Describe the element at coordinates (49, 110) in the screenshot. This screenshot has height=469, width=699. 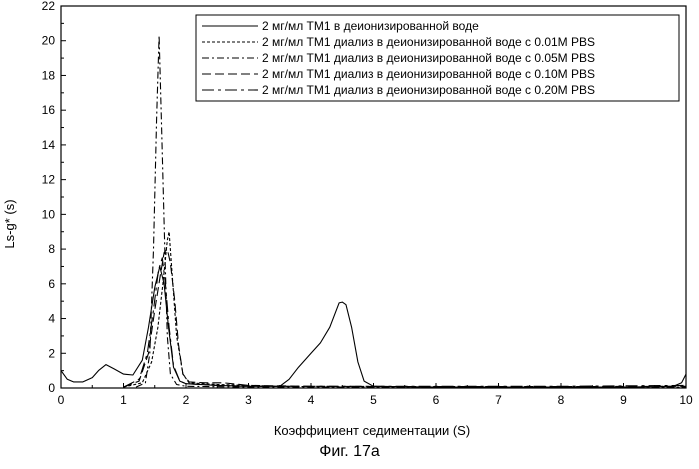
I see `y-tick-label: 16` at that location.